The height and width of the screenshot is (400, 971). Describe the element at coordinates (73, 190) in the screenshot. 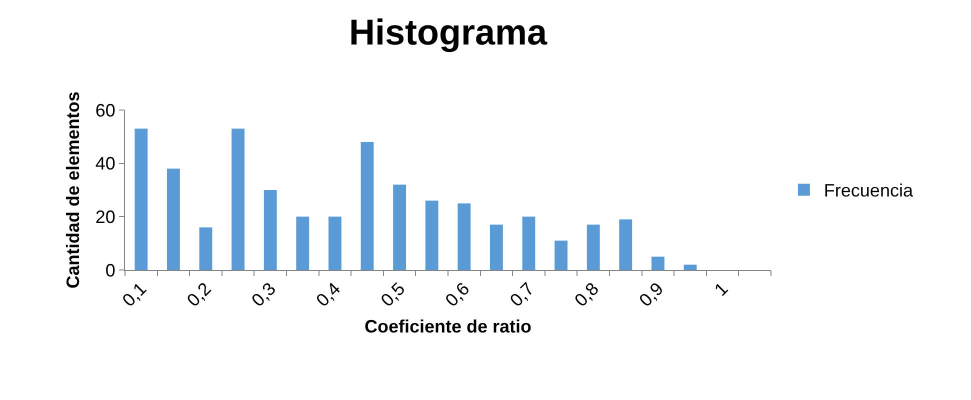

I see `y-axis-title: Cantidad de elementos` at that location.